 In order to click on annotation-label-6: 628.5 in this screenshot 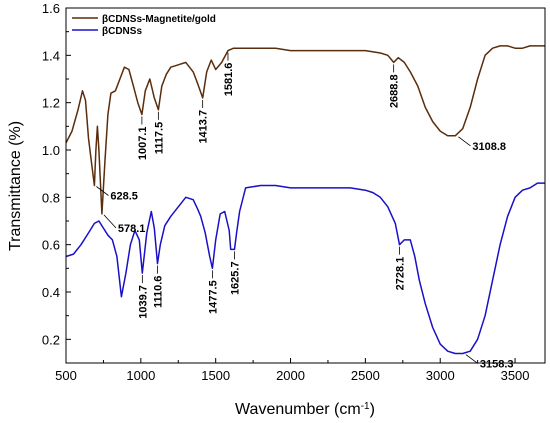, I will do `click(124, 197)`.